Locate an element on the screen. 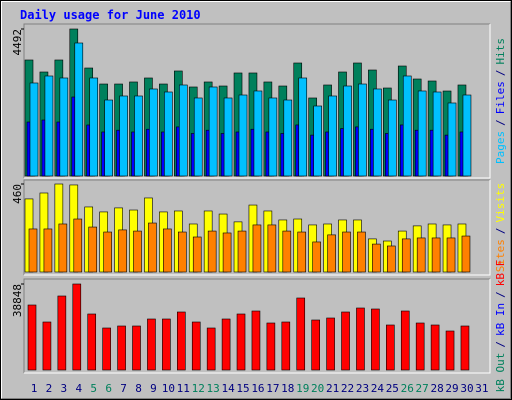  x-tick-label: 31 is located at coordinates (481, 388).